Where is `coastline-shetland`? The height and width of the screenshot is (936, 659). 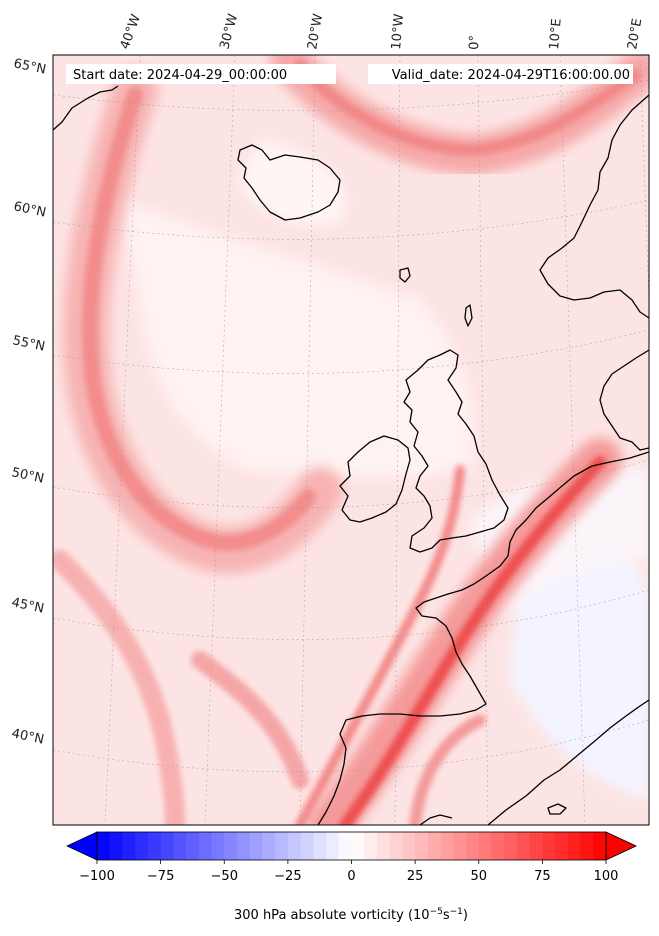
coastline-shetland is located at coordinates (468, 315).